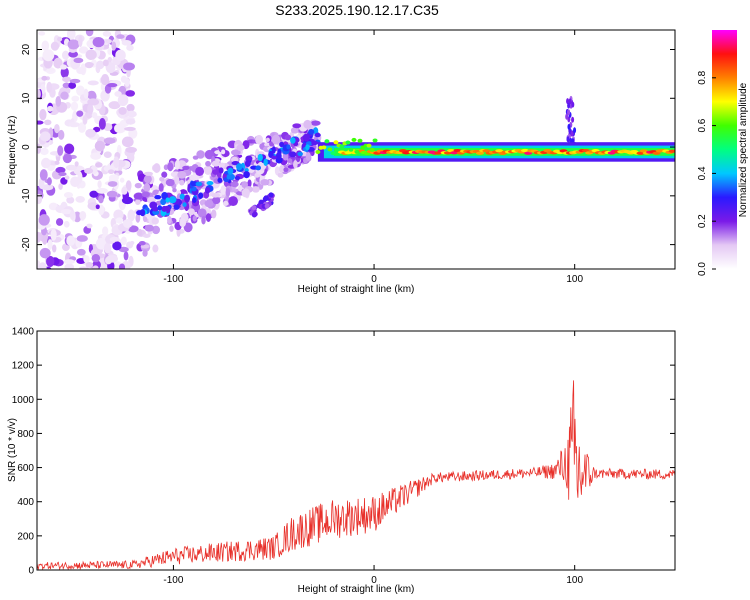 This screenshot has height=600, width=750. What do you see at coordinates (25, 536) in the screenshot?
I see `y-tick-label: 200` at bounding box center [25, 536].